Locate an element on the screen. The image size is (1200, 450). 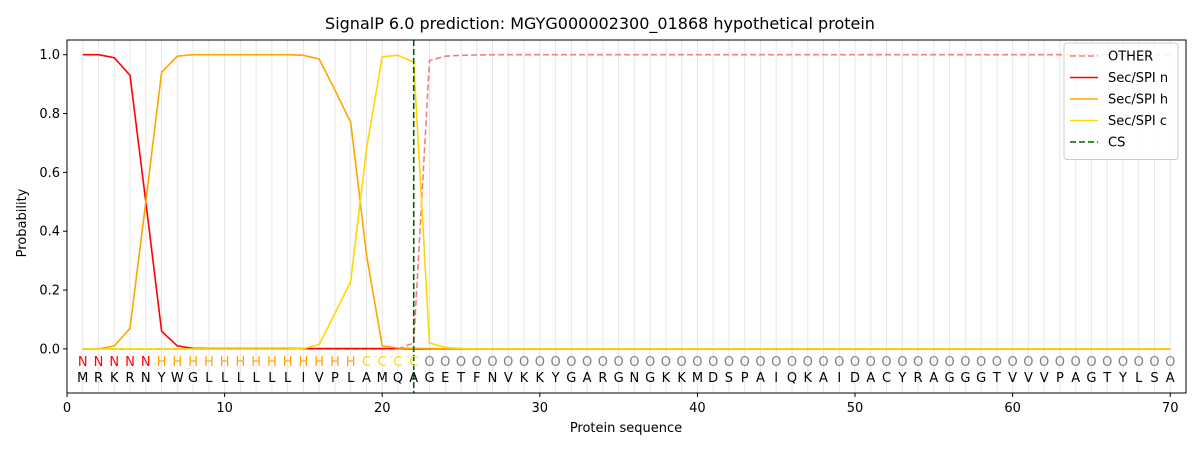
residue-letter: I is located at coordinates (776, 378).